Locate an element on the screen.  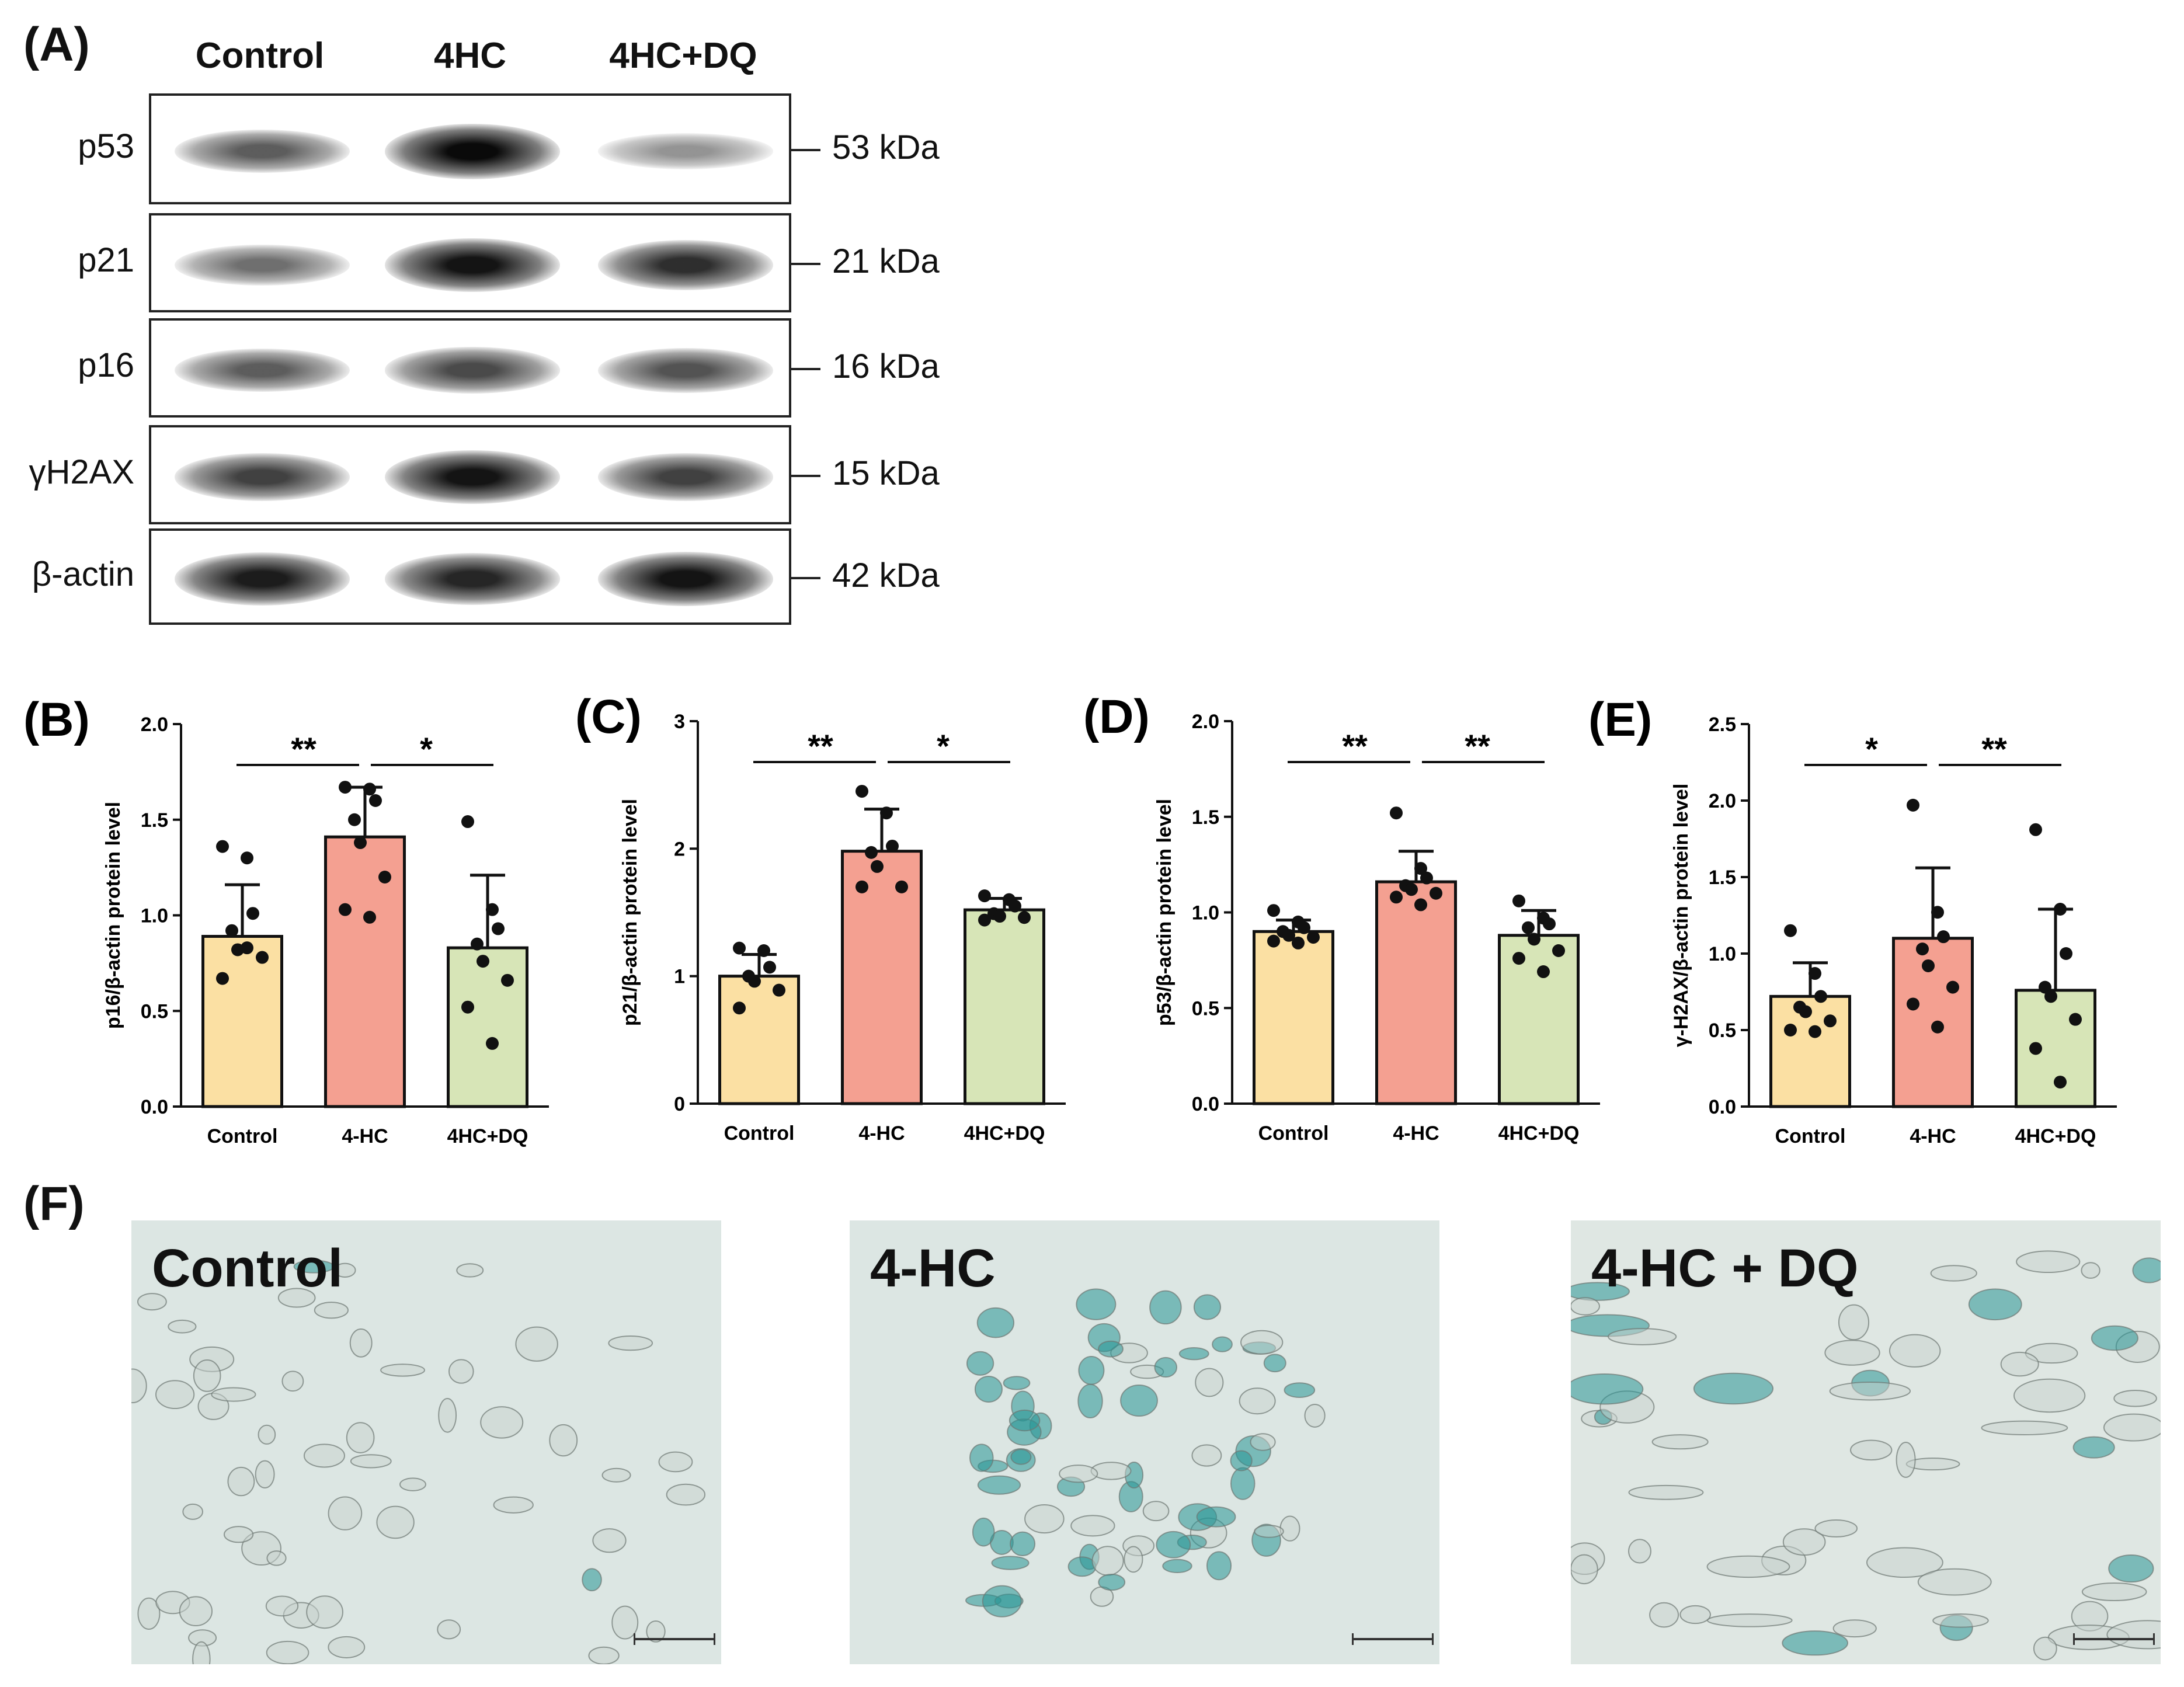
cell-field is located at coordinates (1145, 1453).